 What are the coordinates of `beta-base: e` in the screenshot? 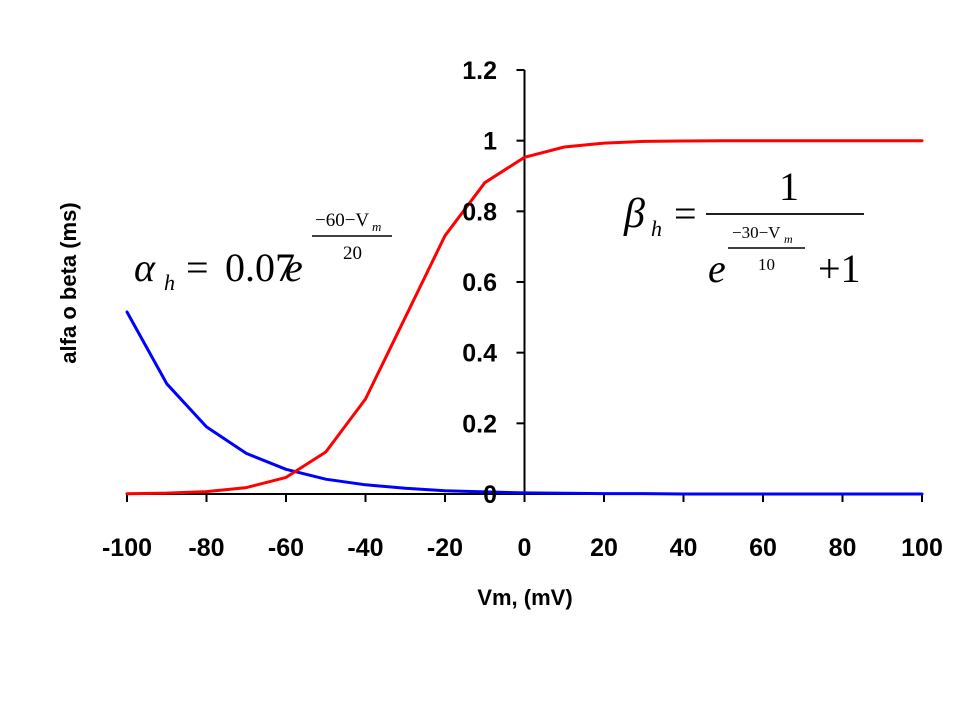 It's located at (717, 268).